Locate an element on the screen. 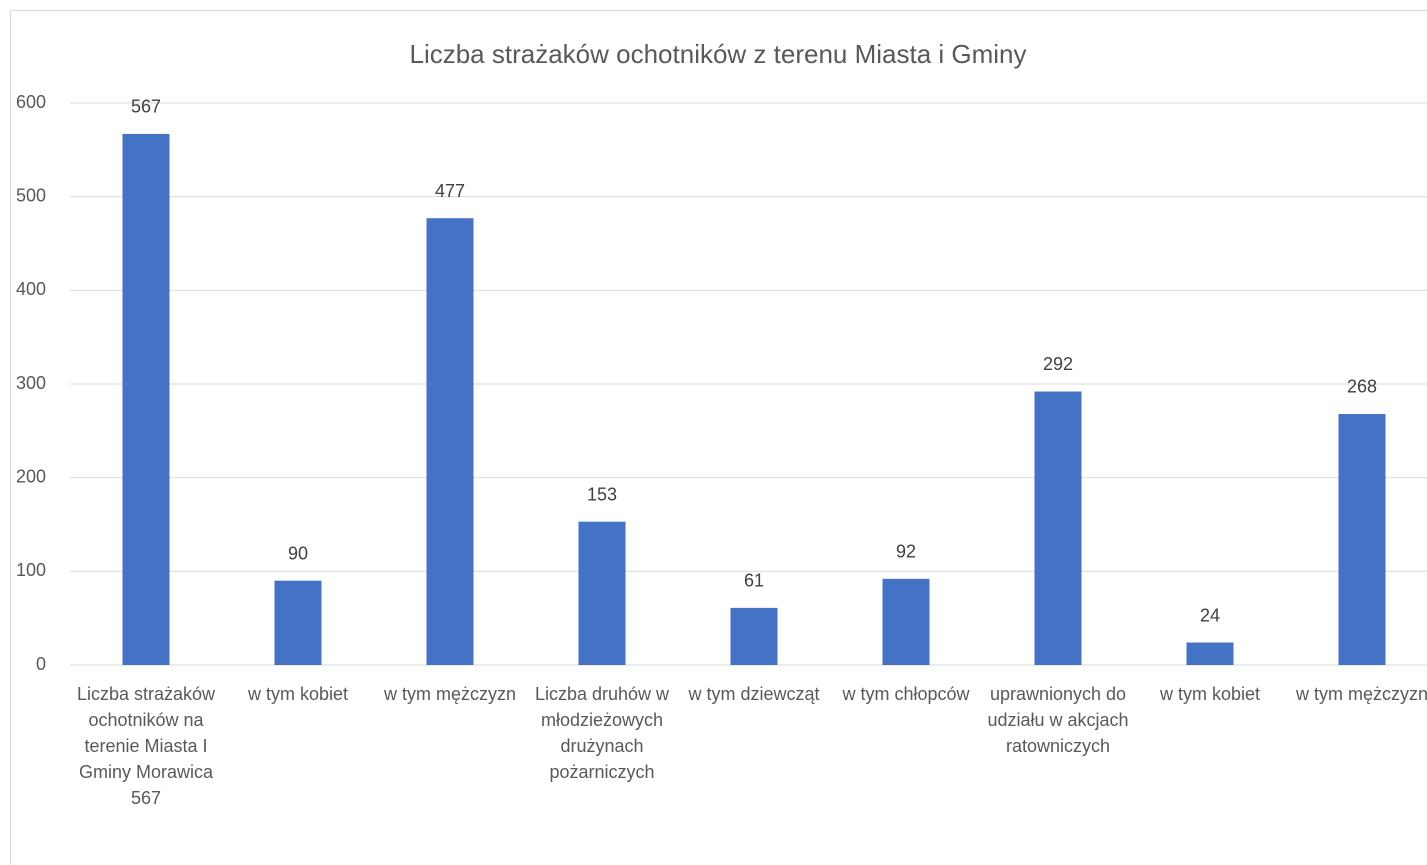  y-tick-label: 100 is located at coordinates (31, 570).